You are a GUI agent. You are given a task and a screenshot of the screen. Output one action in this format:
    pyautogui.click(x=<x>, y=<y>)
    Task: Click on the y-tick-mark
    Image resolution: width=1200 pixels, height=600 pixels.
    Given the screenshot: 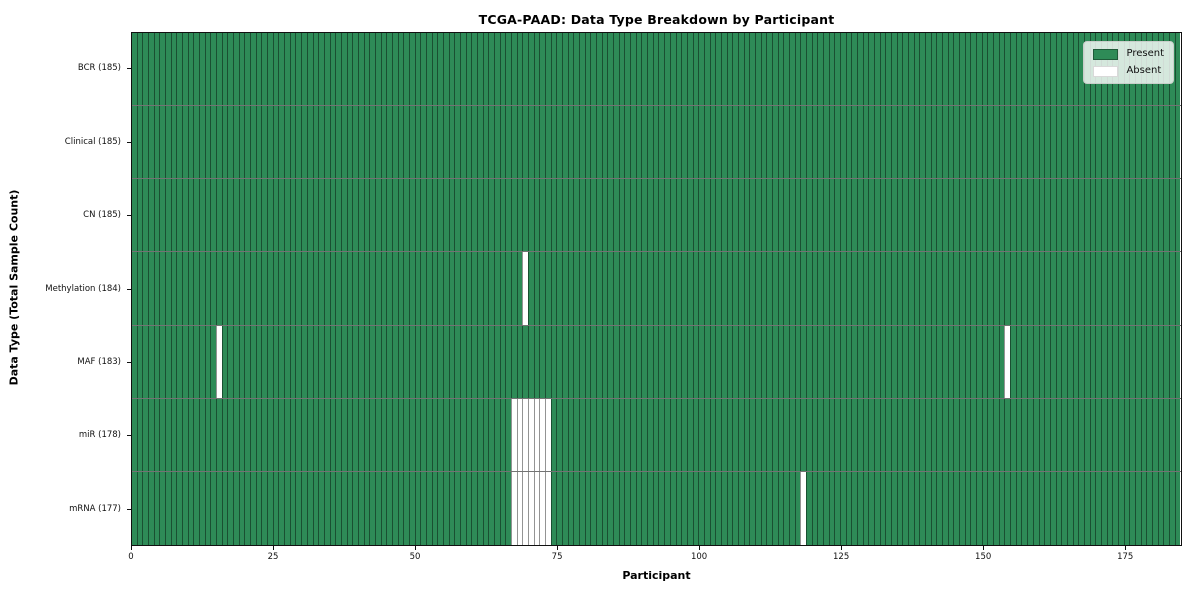 What is the action you would take?
    pyautogui.click(x=129, y=436)
    